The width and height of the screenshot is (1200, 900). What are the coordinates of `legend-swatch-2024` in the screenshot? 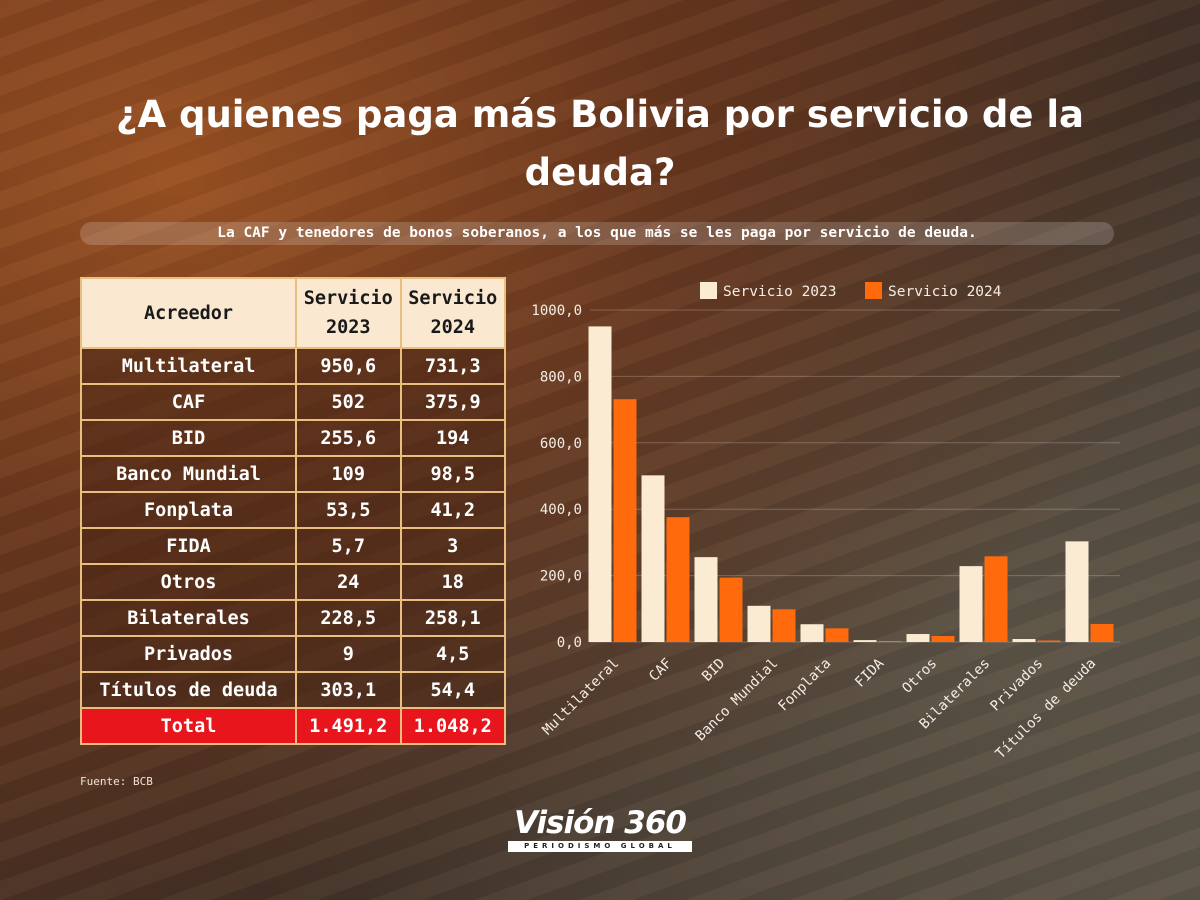 It's located at (873, 290).